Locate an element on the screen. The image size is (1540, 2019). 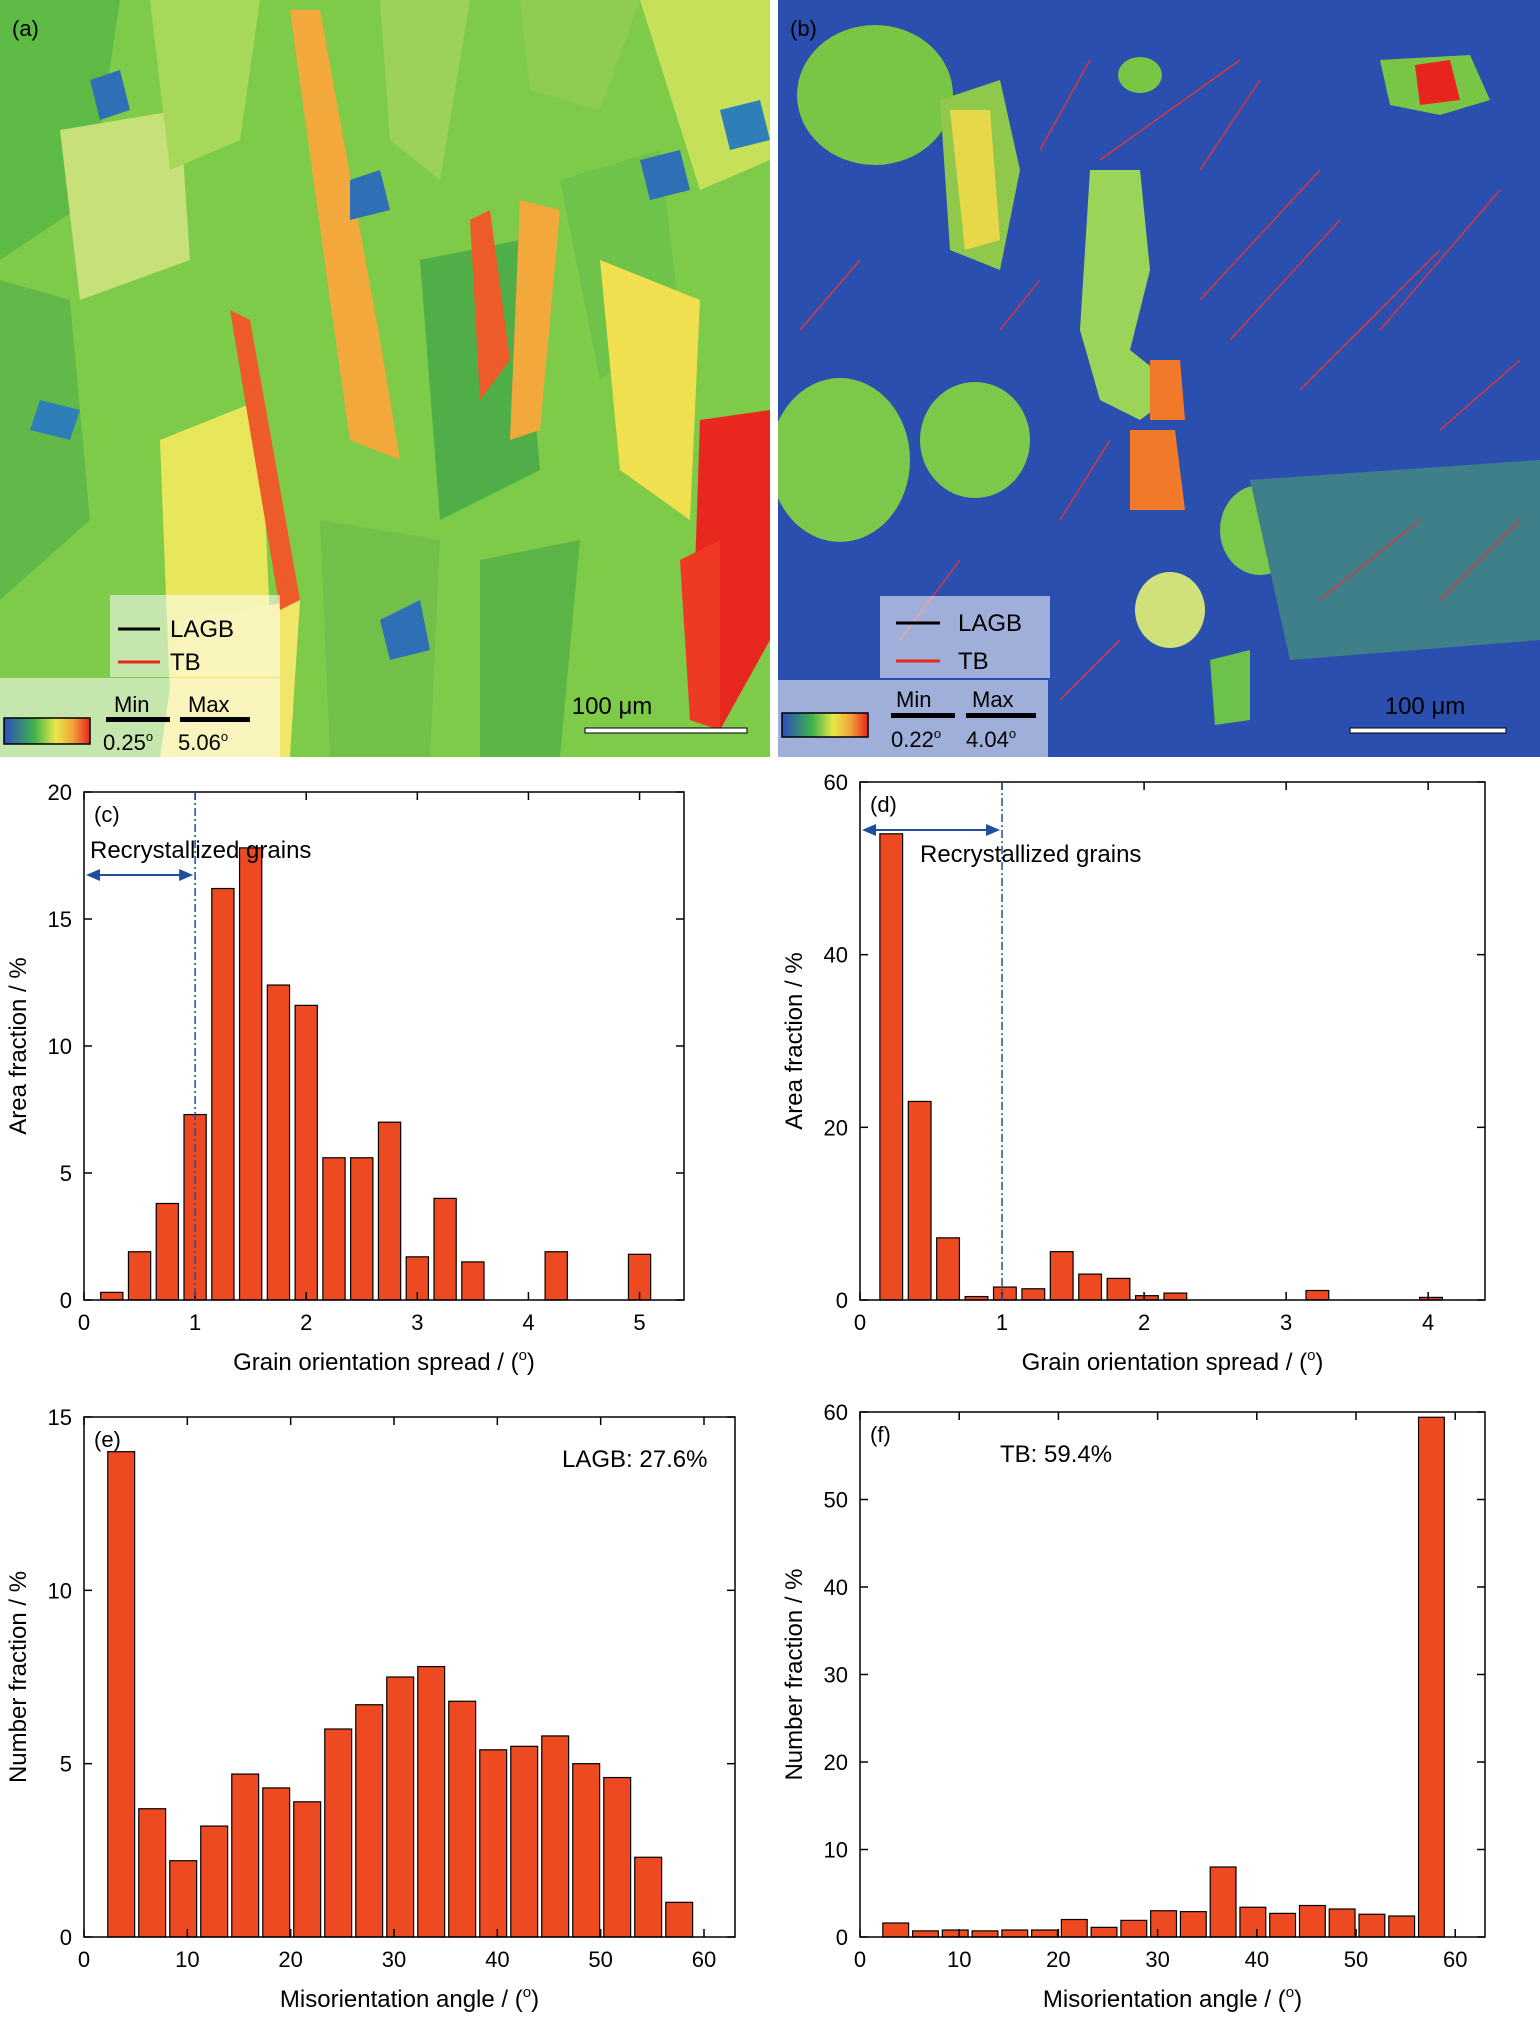
y-tick-label: 30 is located at coordinates (836, 1675).